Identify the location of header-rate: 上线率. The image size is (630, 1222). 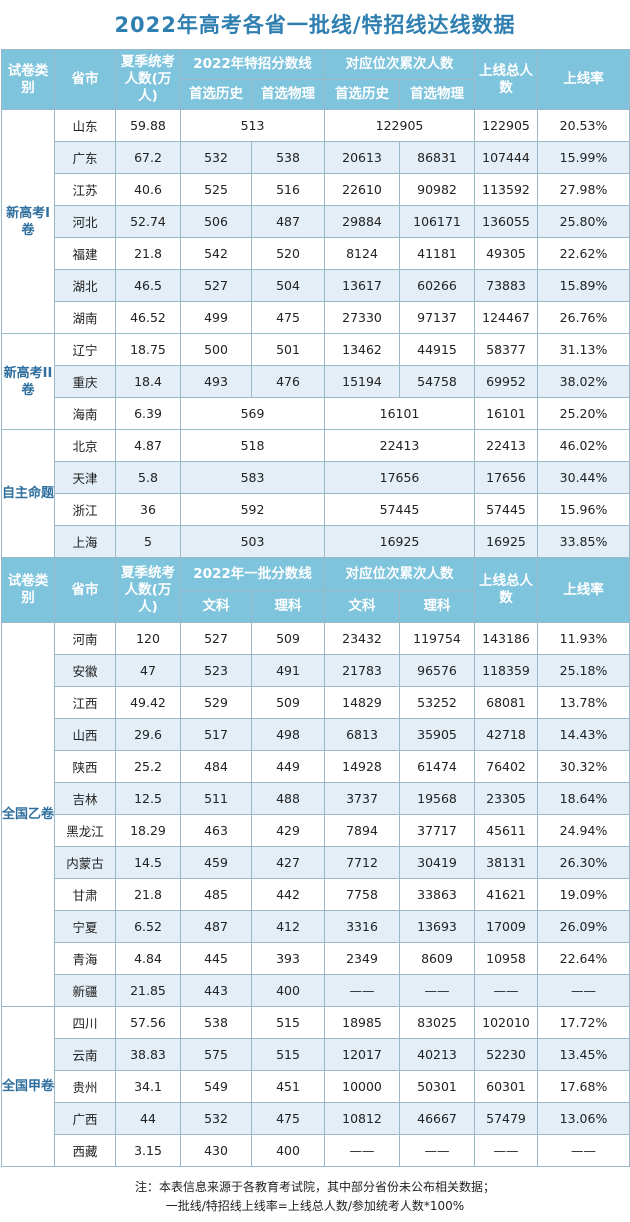
(583, 79).